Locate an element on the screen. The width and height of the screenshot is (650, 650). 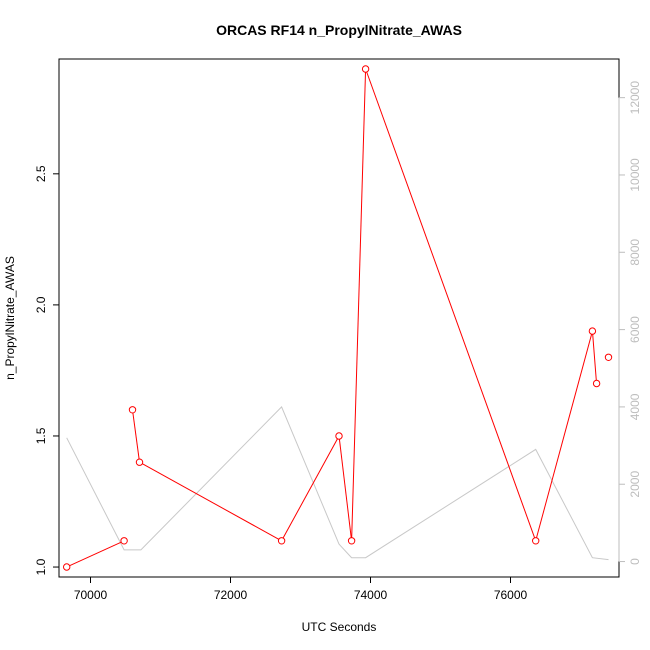
chart-title: ORCAS RF14 n_PropylNitrate_AWAS is located at coordinates (339, 30).